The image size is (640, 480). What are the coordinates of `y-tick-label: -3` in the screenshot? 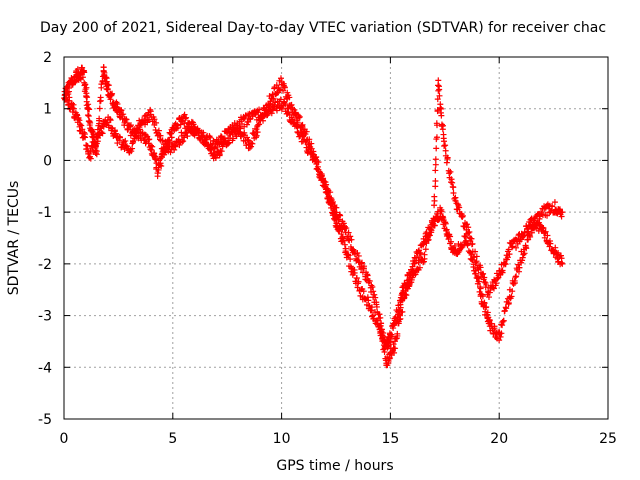 It's located at (45, 317).